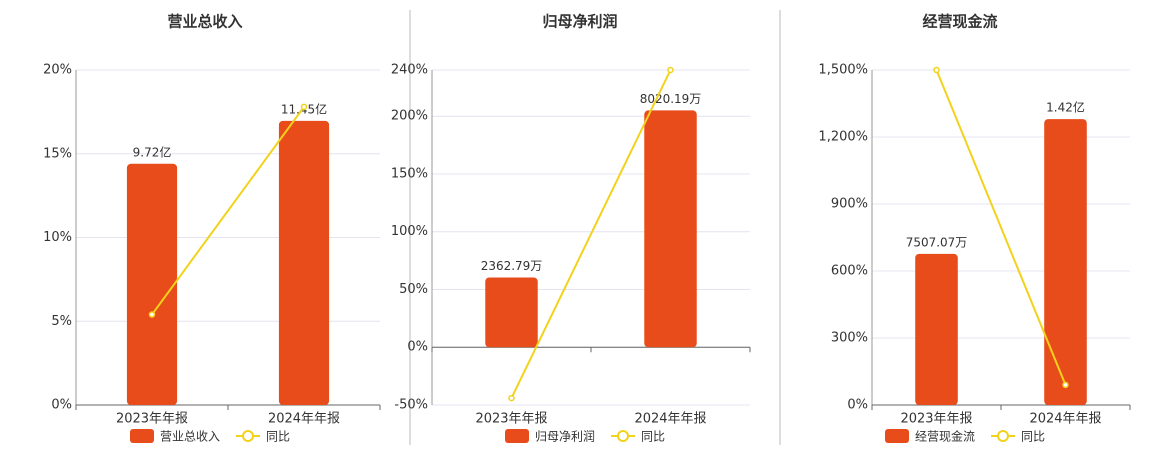 This screenshot has height=450, width=1160. Describe the element at coordinates (409, 70) in the screenshot. I see `y-tick-label: 240%` at that location.